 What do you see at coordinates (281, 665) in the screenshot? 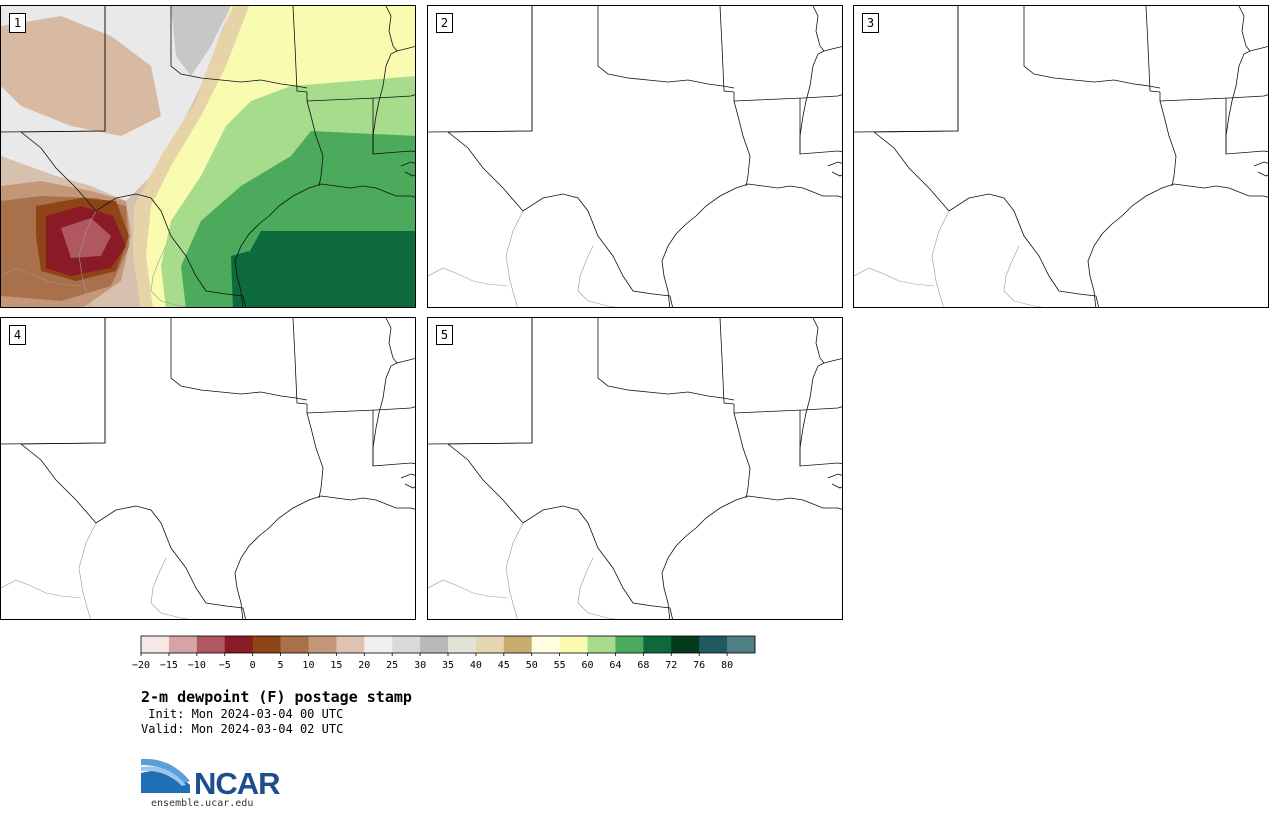
I see `colorbar-tick-label: 5` at bounding box center [281, 665].